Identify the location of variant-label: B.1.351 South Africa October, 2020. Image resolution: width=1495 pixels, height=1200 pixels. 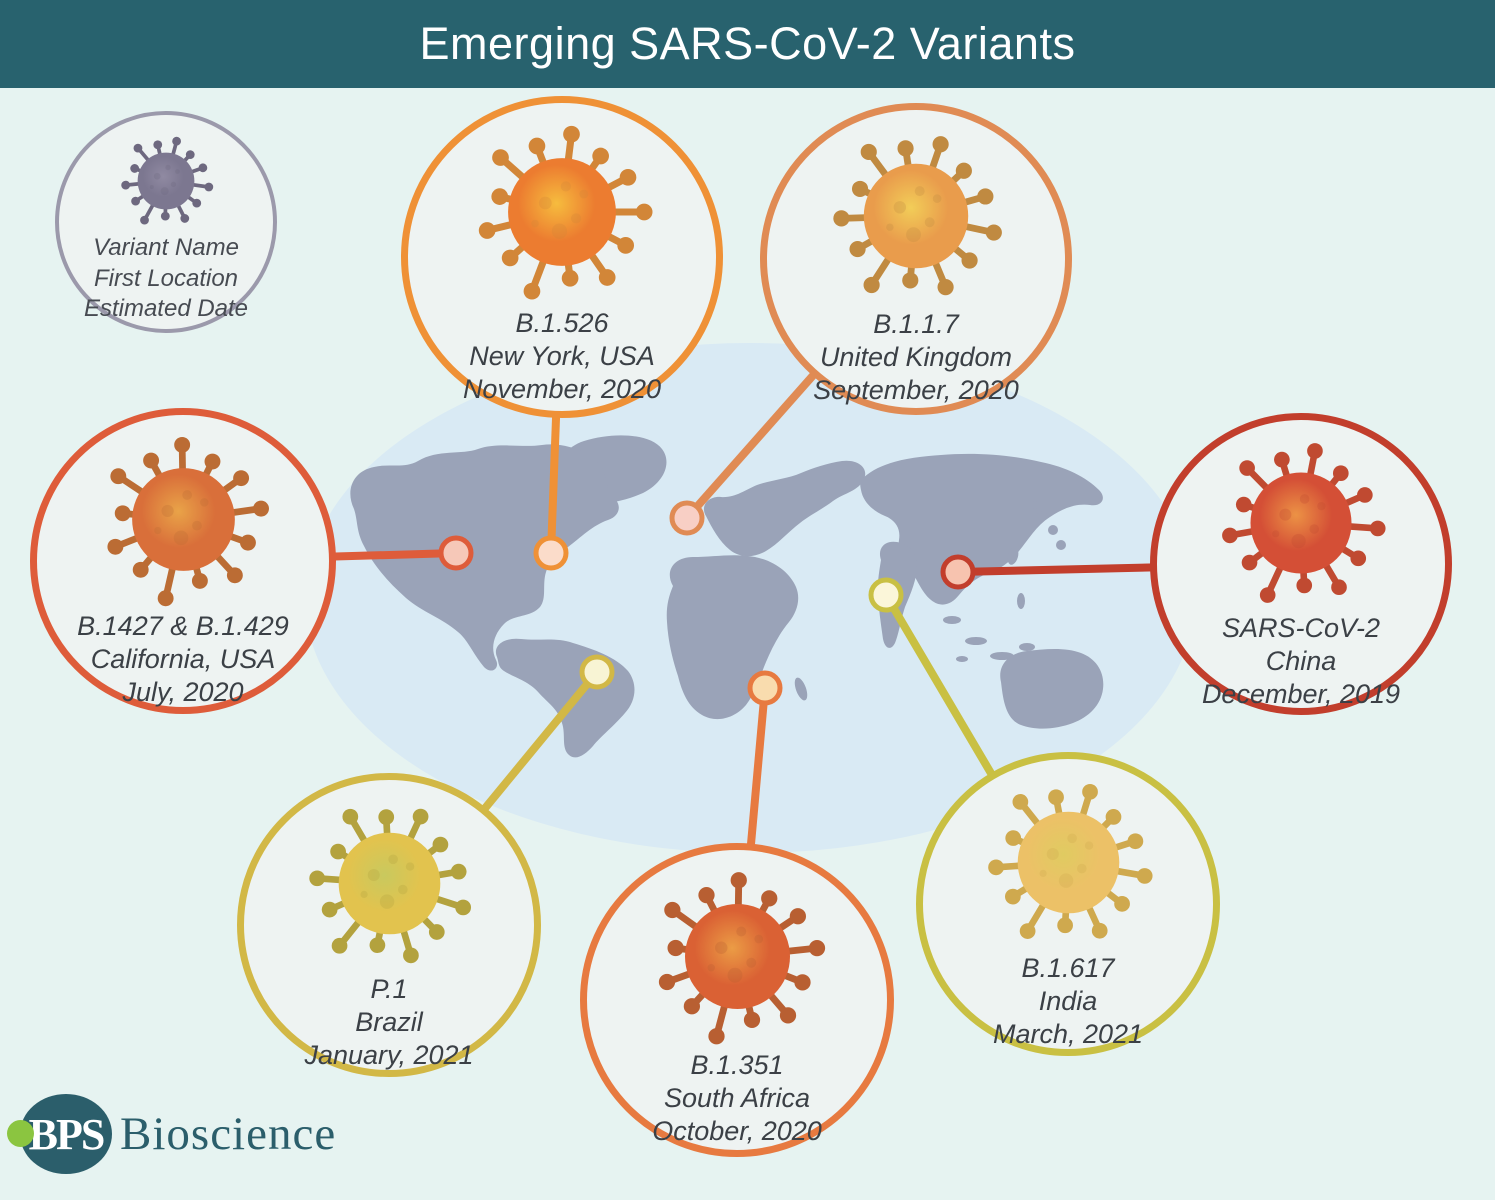
(737, 1098).